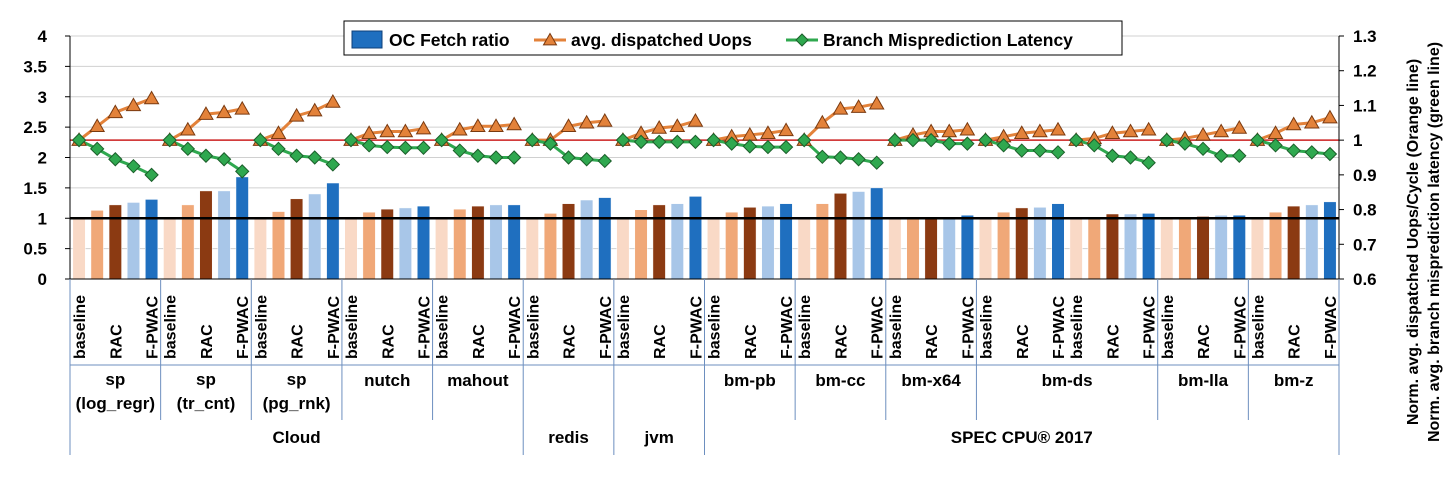 Image resolution: width=1445 pixels, height=485 pixels. Describe the element at coordinates (1365, 279) in the screenshot. I see `right-tick-label: 0.6` at that location.